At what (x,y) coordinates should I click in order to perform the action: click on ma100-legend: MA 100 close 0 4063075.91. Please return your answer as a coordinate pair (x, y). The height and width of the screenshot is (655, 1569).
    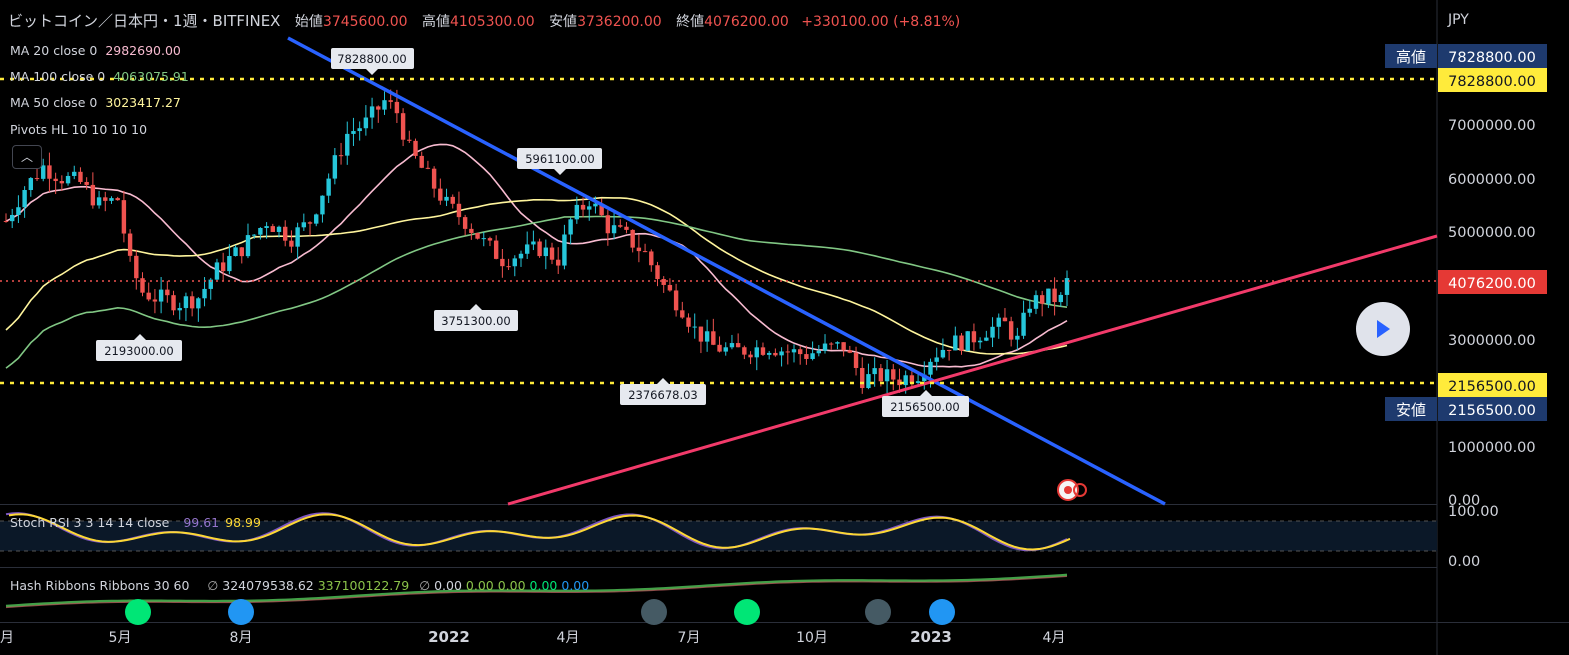
    Looking at the image, I should click on (99, 76).